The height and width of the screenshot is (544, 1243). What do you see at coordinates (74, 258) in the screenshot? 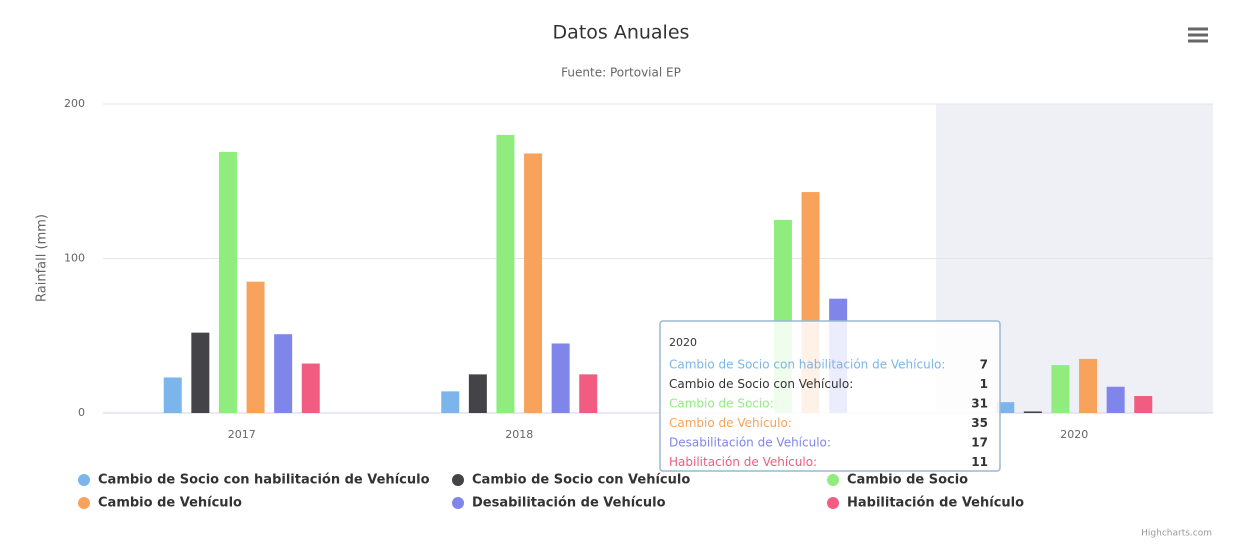
I see `y-tick-label: 100` at bounding box center [74, 258].